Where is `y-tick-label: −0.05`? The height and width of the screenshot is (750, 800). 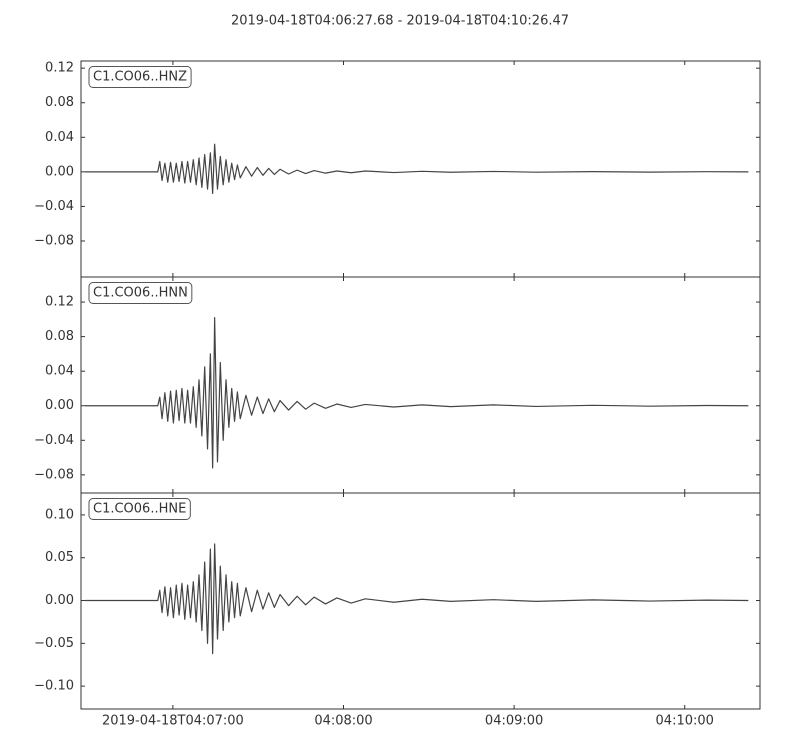
y-tick-label: −0.05 is located at coordinates (54, 643).